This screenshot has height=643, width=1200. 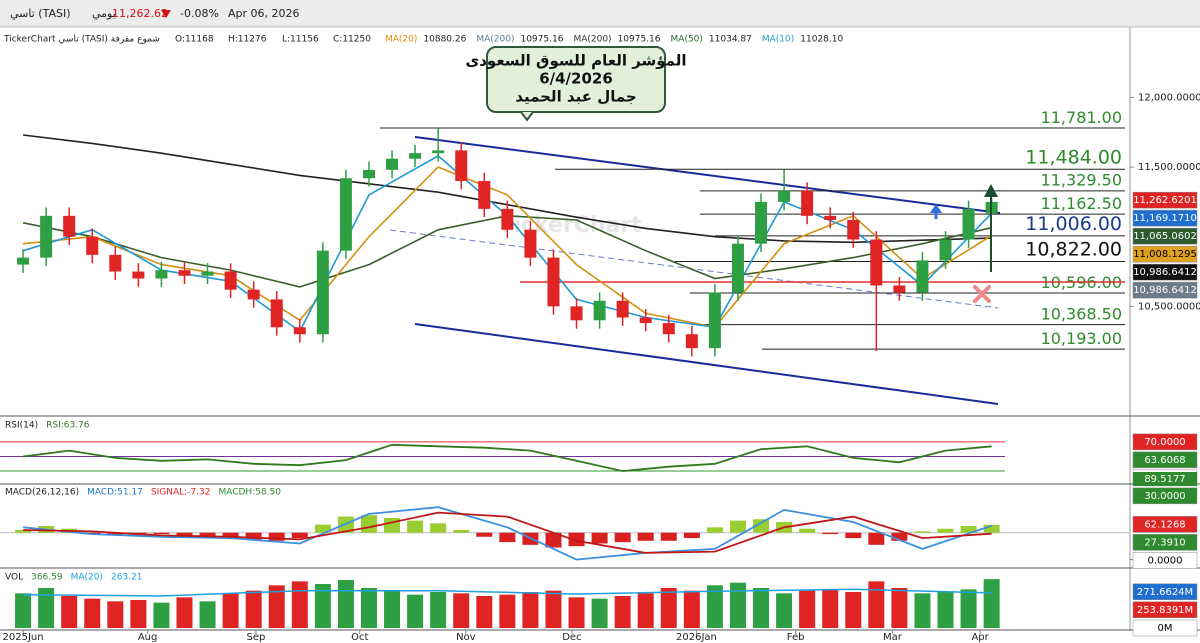 I want to click on panel-reading: SIGNAL:-7.32, so click(x=181, y=493).